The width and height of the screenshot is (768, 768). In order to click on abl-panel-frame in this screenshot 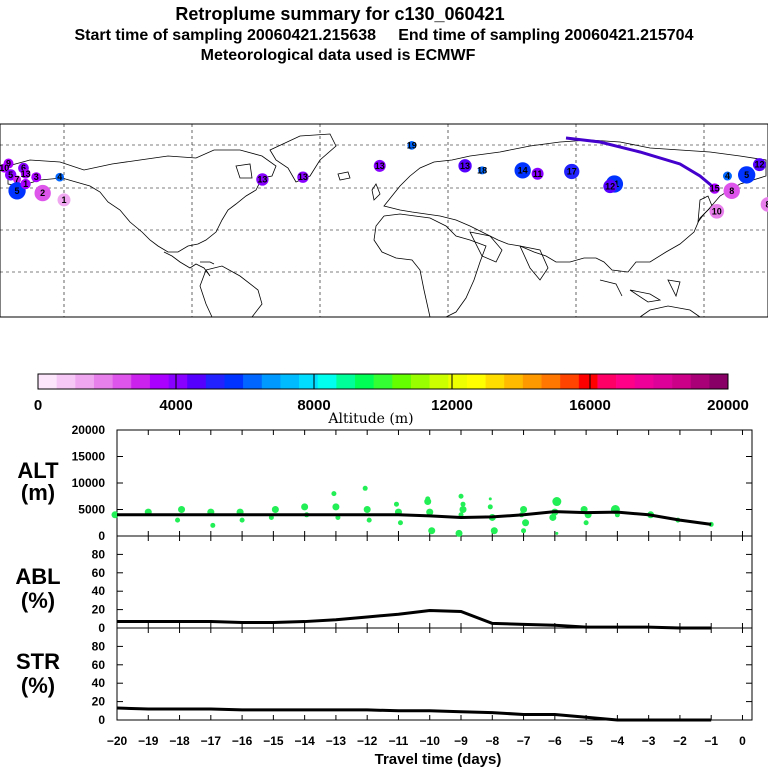, I will do `click(434, 582)`.